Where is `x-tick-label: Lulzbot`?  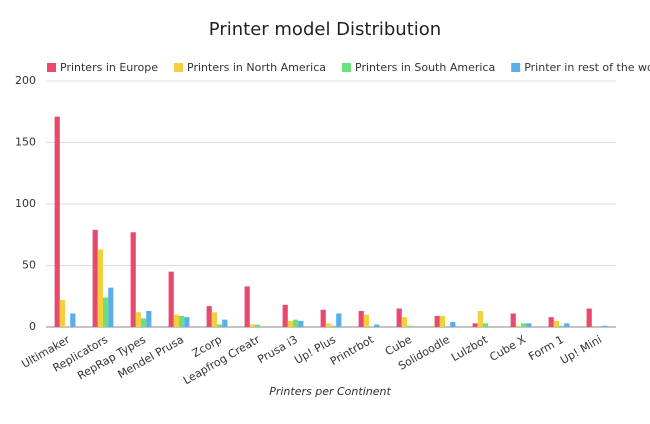
x-tick-label: Lulzbot is located at coordinates (470, 348).